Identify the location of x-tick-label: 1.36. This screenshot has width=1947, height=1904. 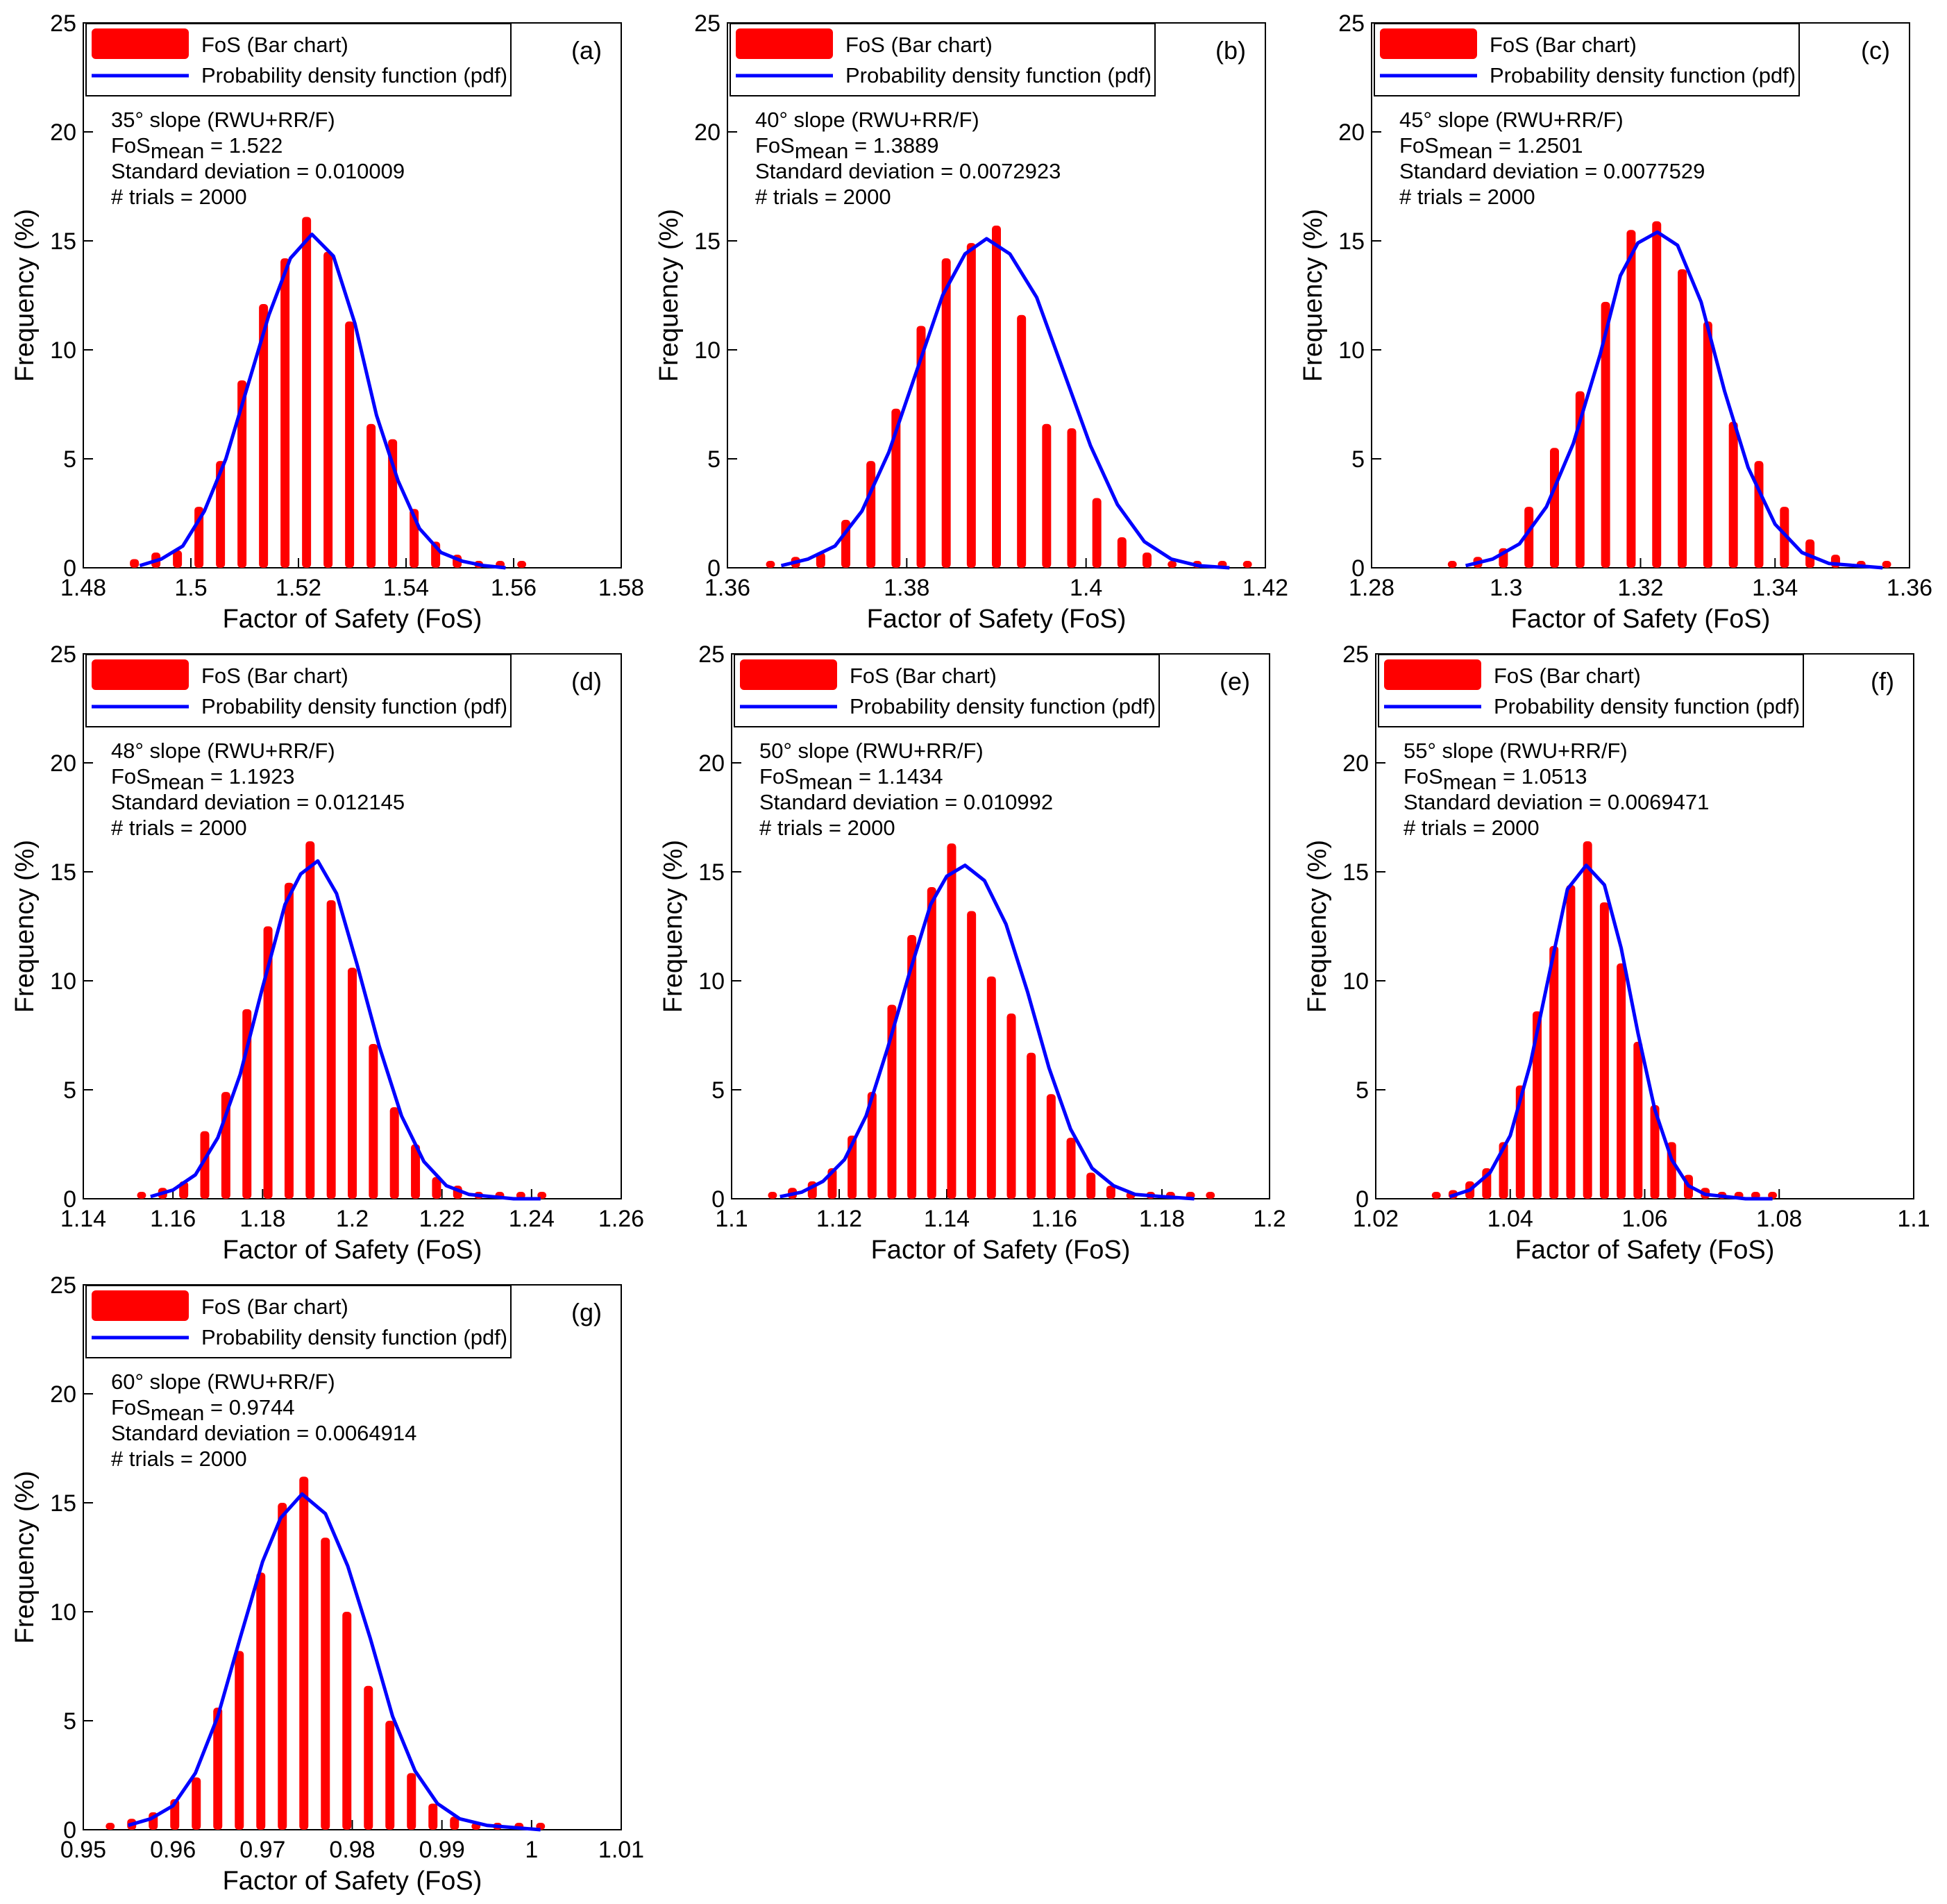
(1909, 588).